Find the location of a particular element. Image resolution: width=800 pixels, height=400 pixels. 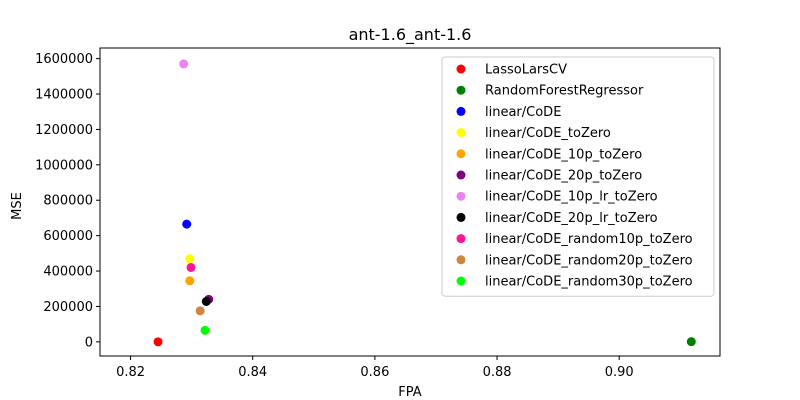

y-tick-label: 1000000 is located at coordinates (64, 165).